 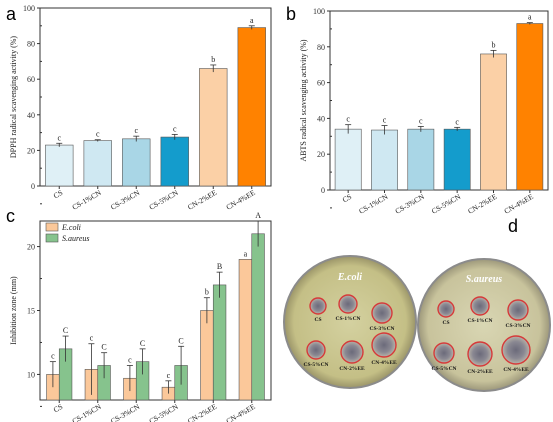 What do you see at coordinates (219, 266) in the screenshot?
I see `significance-letter: B` at bounding box center [219, 266].